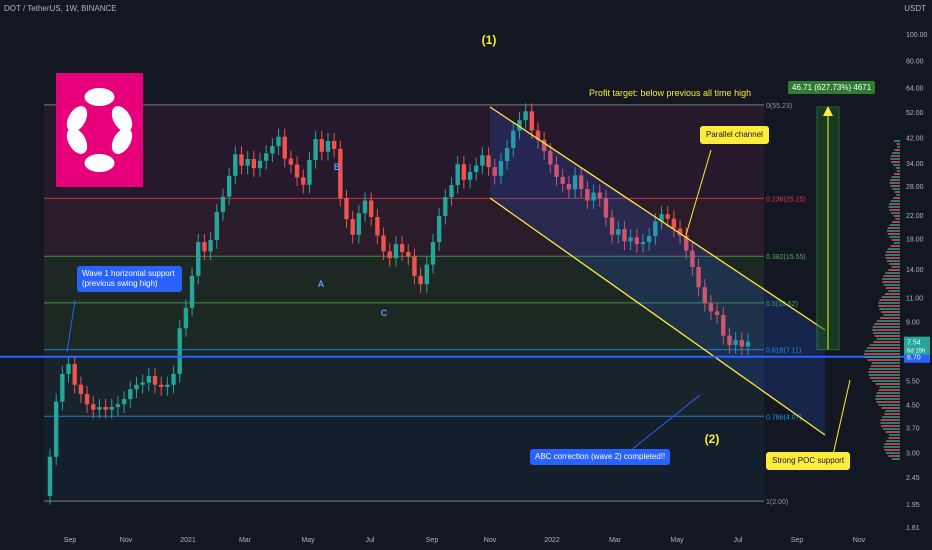  Describe the element at coordinates (70, 540) in the screenshot. I see `x-tick-label: Sep` at that location.